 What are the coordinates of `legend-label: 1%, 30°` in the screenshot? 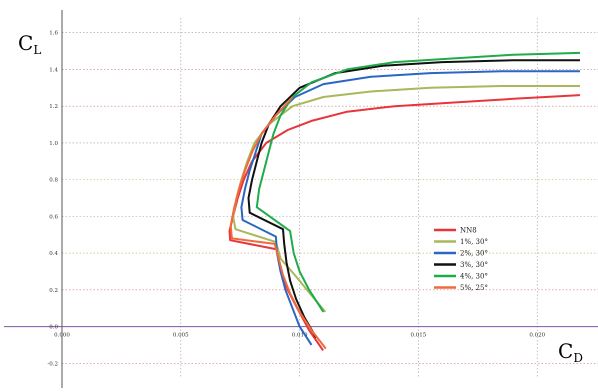 It's located at (474, 242).